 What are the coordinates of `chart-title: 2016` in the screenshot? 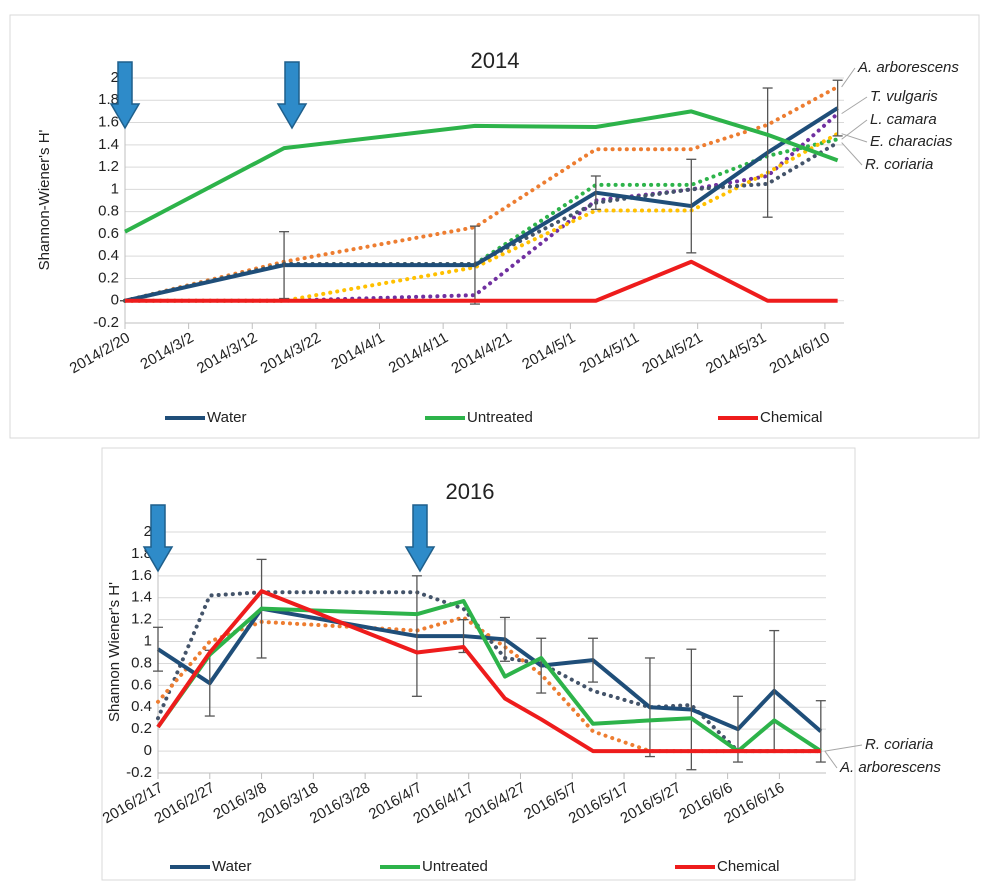 It's located at (470, 491).